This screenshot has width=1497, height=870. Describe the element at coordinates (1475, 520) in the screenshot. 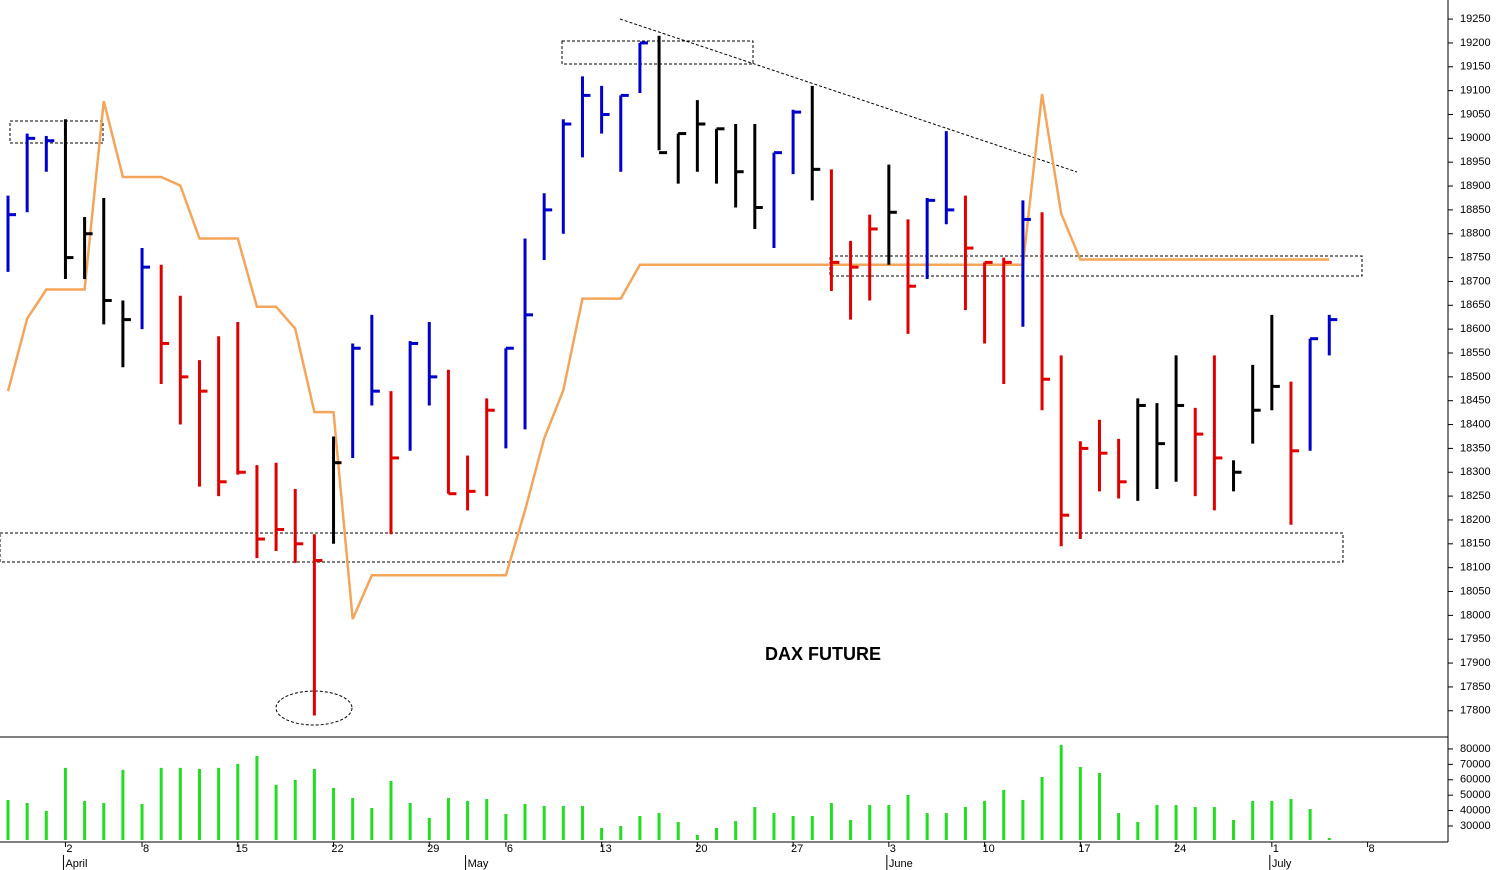

I see `y-tick-label: 18200` at that location.